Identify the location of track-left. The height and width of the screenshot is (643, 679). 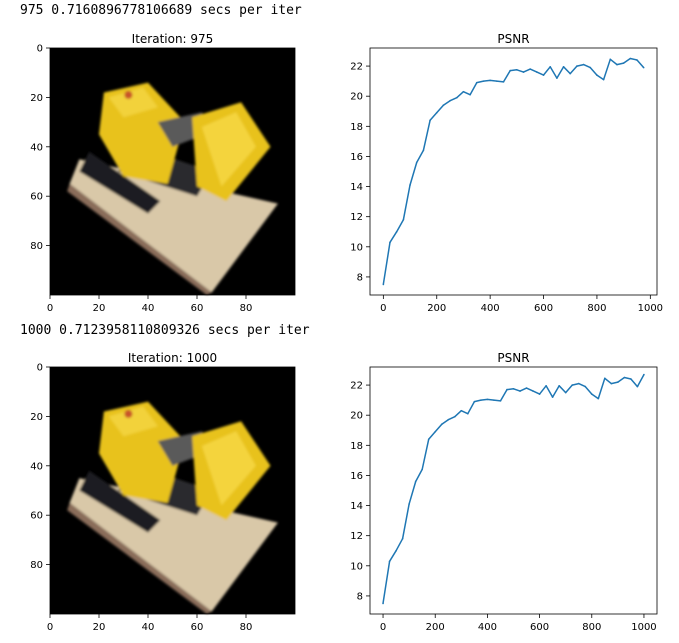
(120, 501).